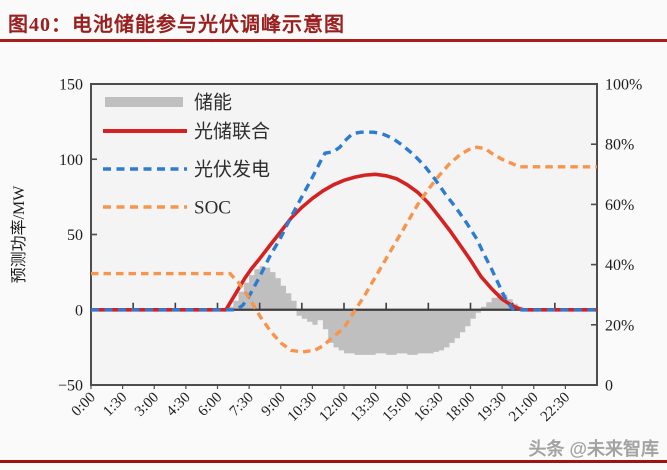 This screenshot has width=667, height=470. I want to click on left-tick-label: 50, so click(75, 235).